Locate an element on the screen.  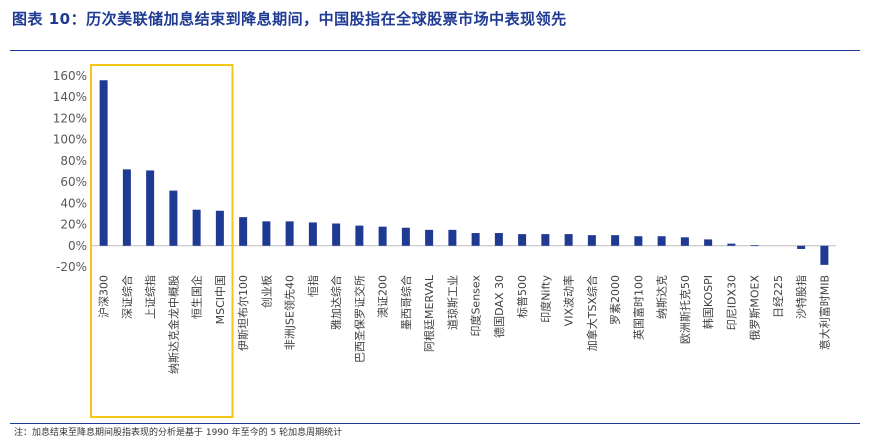
x-tick-label: 日经225 is located at coordinates (778, 296).